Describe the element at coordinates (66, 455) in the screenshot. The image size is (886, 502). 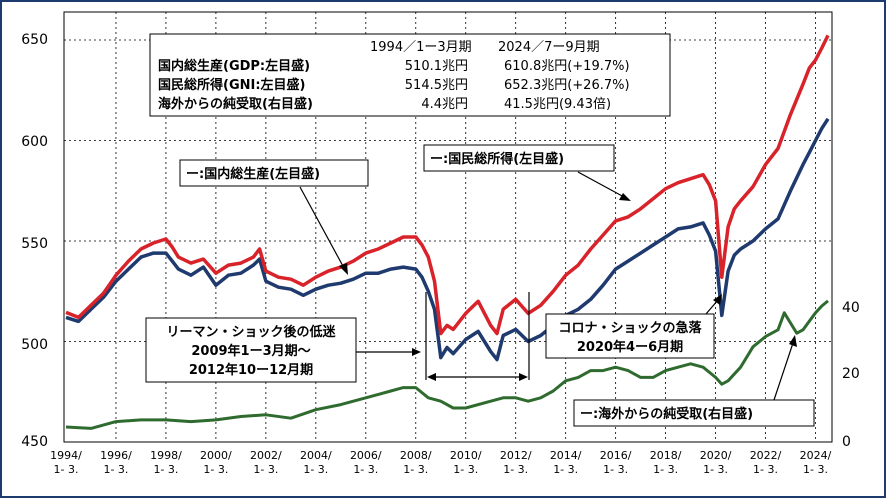
I see `x-tick-label-year: 1994/` at that location.